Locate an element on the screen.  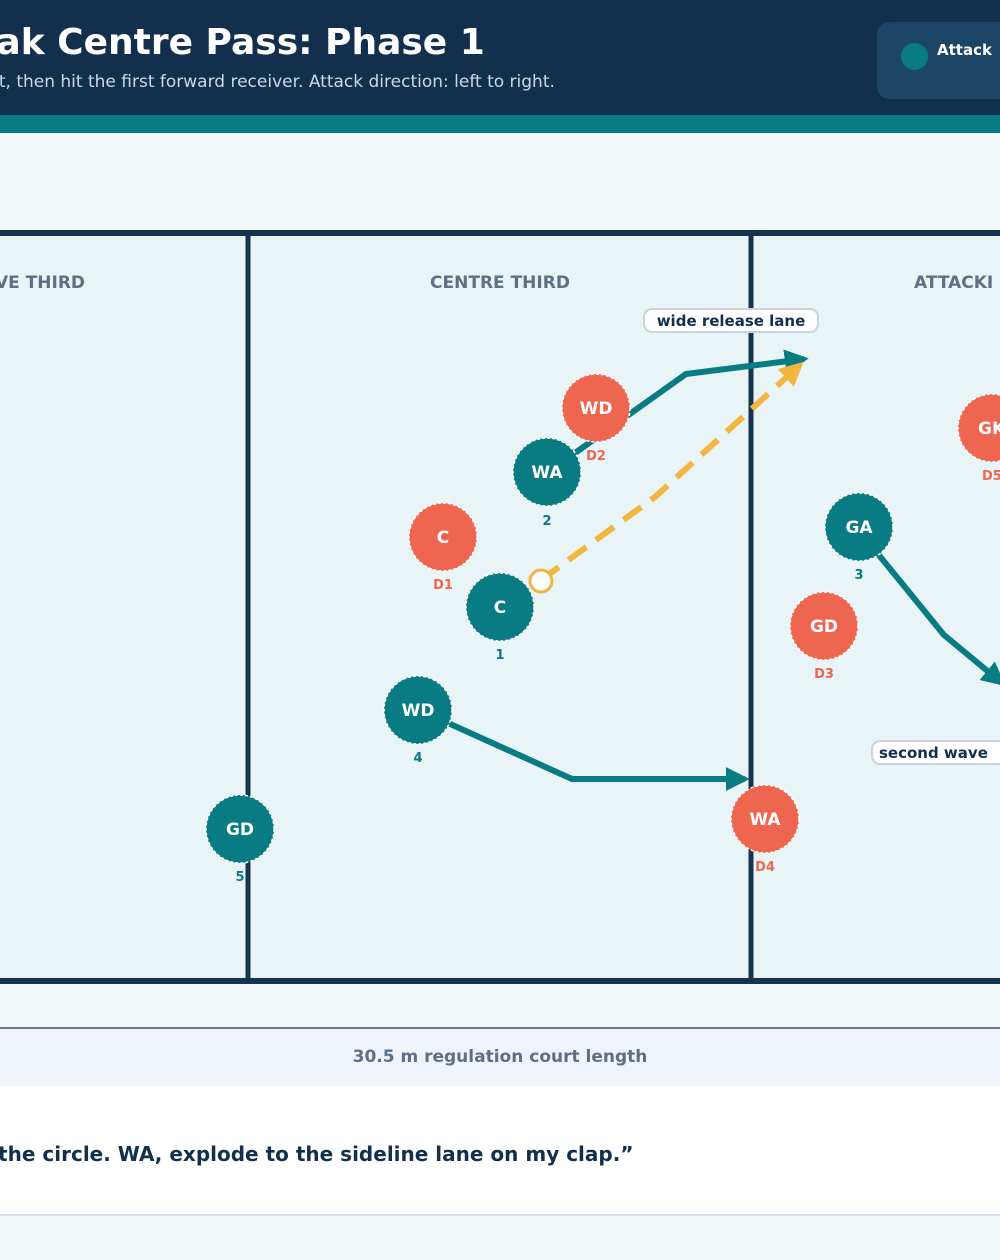
defender-wd-token: WD D2 is located at coordinates (596, 418).